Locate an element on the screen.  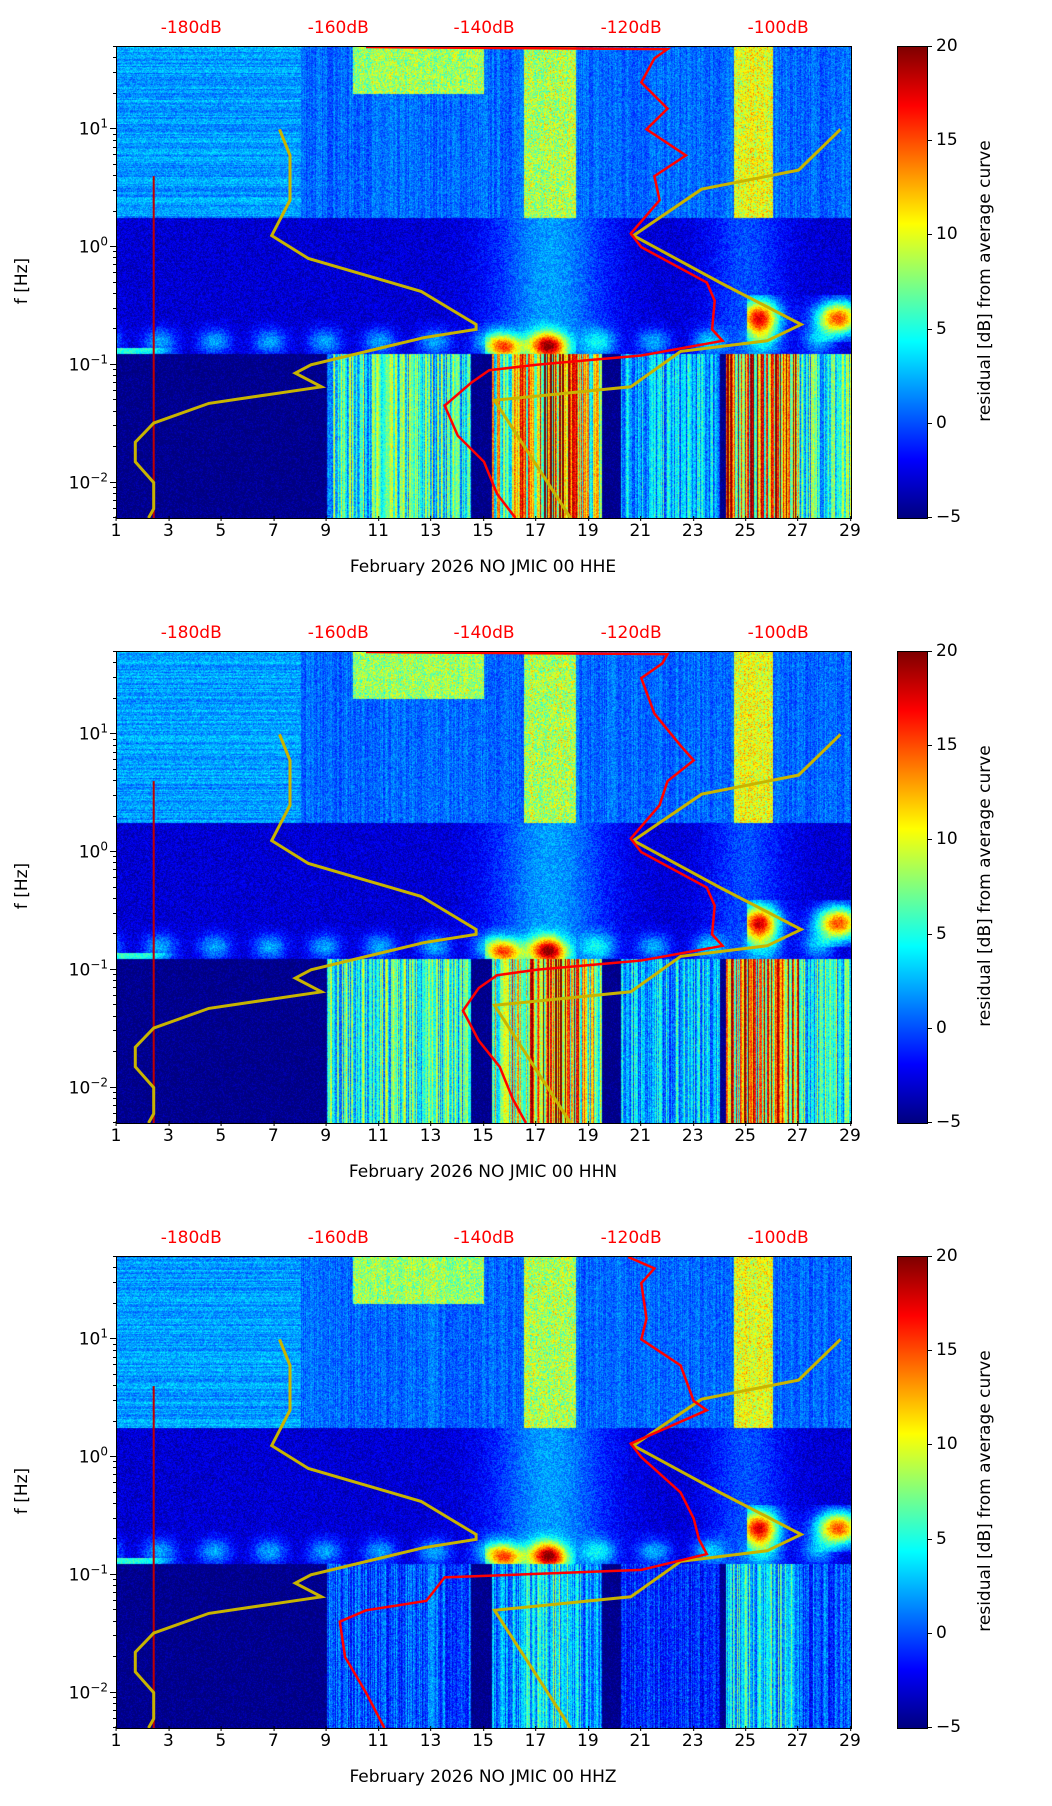
high-noise-model-line is located at coordinates (666, 323).